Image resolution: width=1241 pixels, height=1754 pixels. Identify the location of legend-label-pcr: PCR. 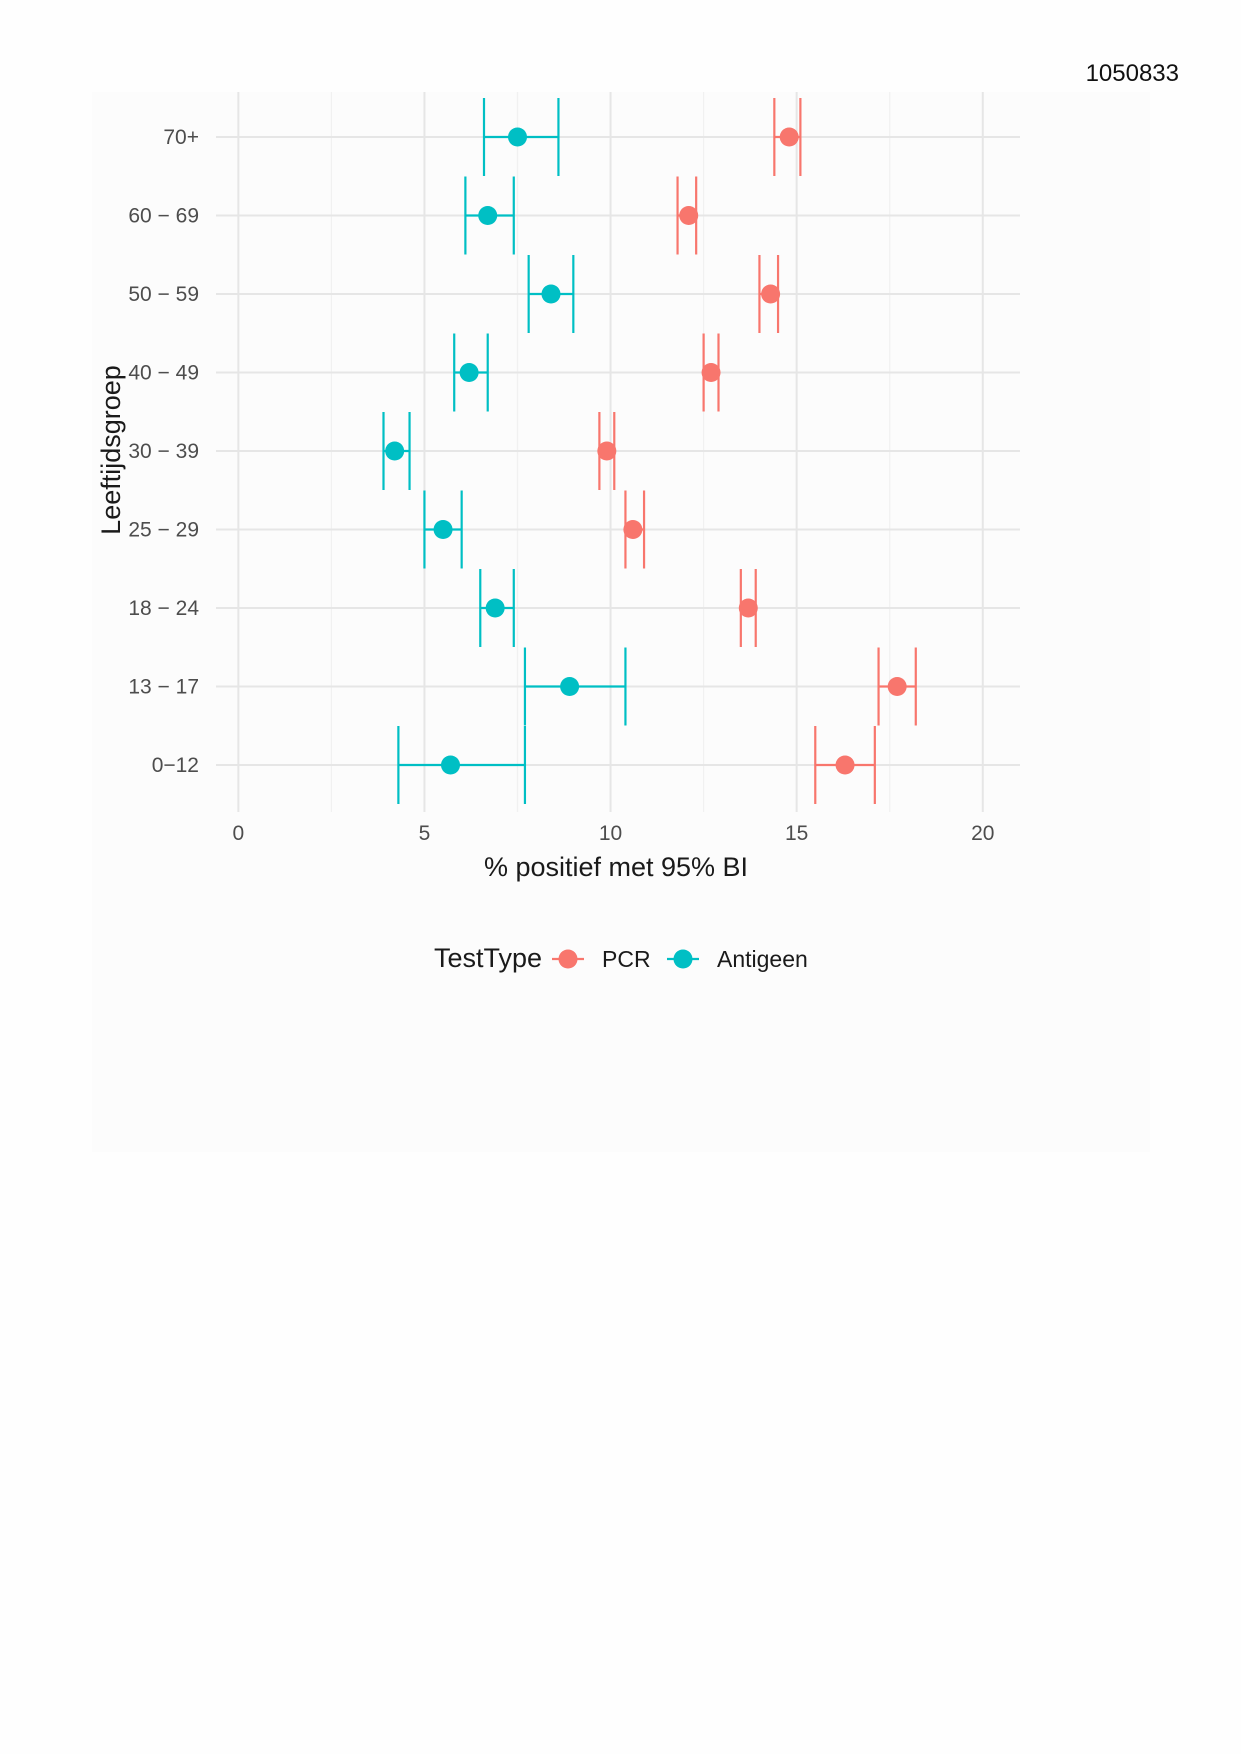
(626, 959).